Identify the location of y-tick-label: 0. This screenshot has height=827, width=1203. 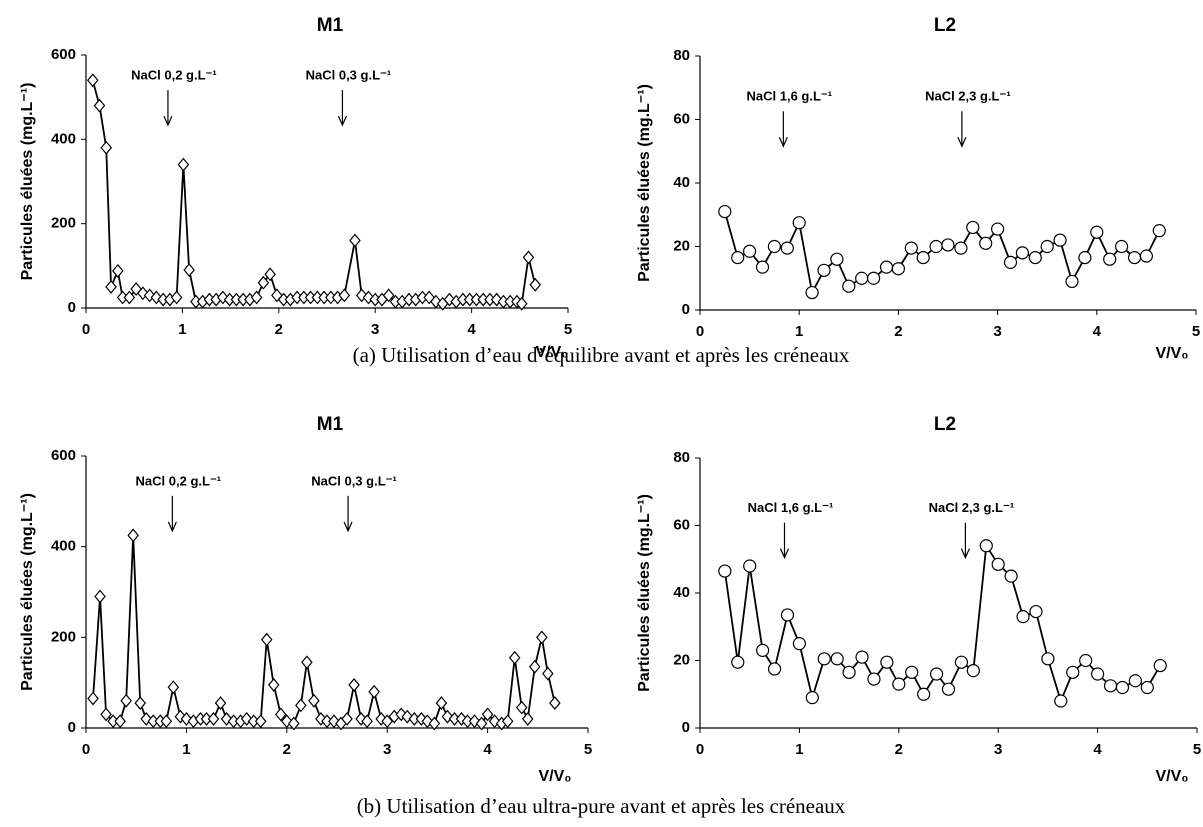
(72, 727).